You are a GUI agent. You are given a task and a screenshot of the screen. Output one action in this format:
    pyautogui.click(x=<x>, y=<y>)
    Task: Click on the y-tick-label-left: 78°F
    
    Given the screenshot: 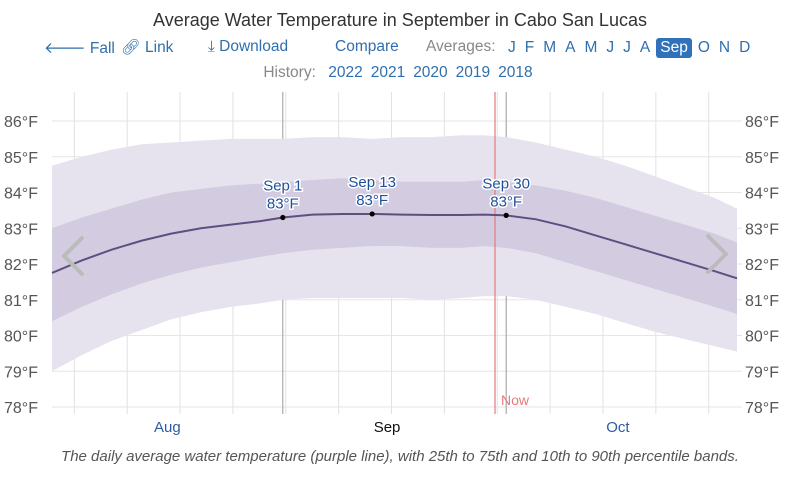 What is the action you would take?
    pyautogui.click(x=21, y=408)
    